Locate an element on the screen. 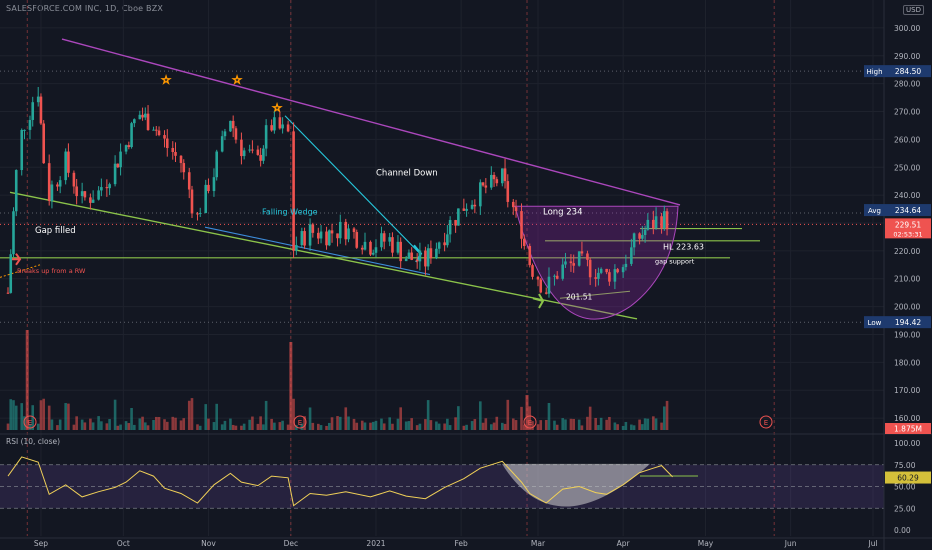 The width and height of the screenshot is (932, 550). volume-tag-value: 1.875M is located at coordinates (908, 429).